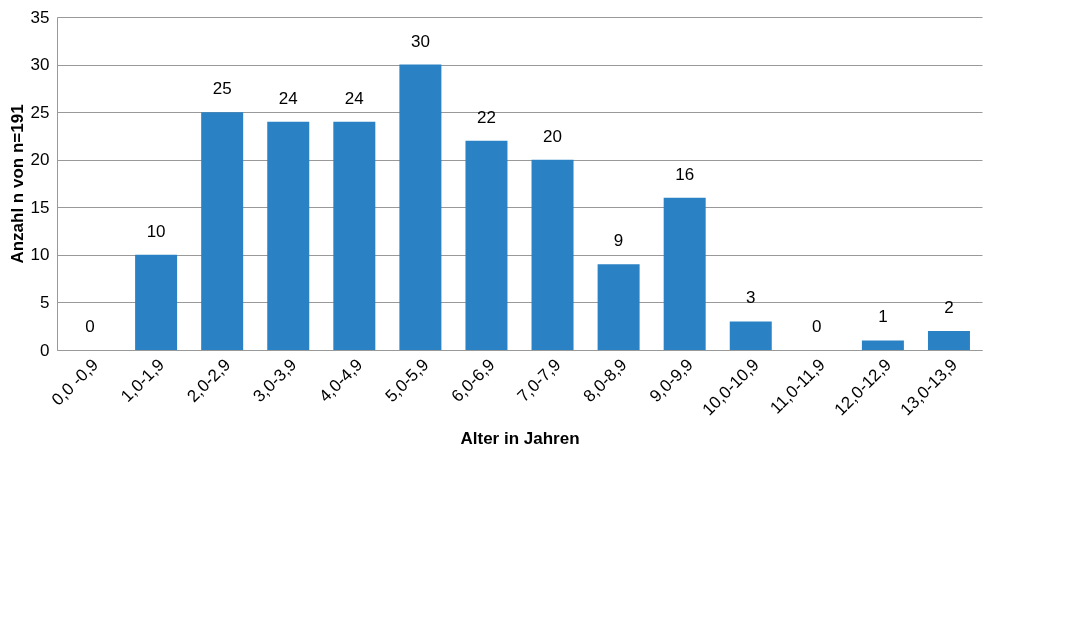  What do you see at coordinates (156, 231) in the screenshot?
I see `data-label: 10` at bounding box center [156, 231].